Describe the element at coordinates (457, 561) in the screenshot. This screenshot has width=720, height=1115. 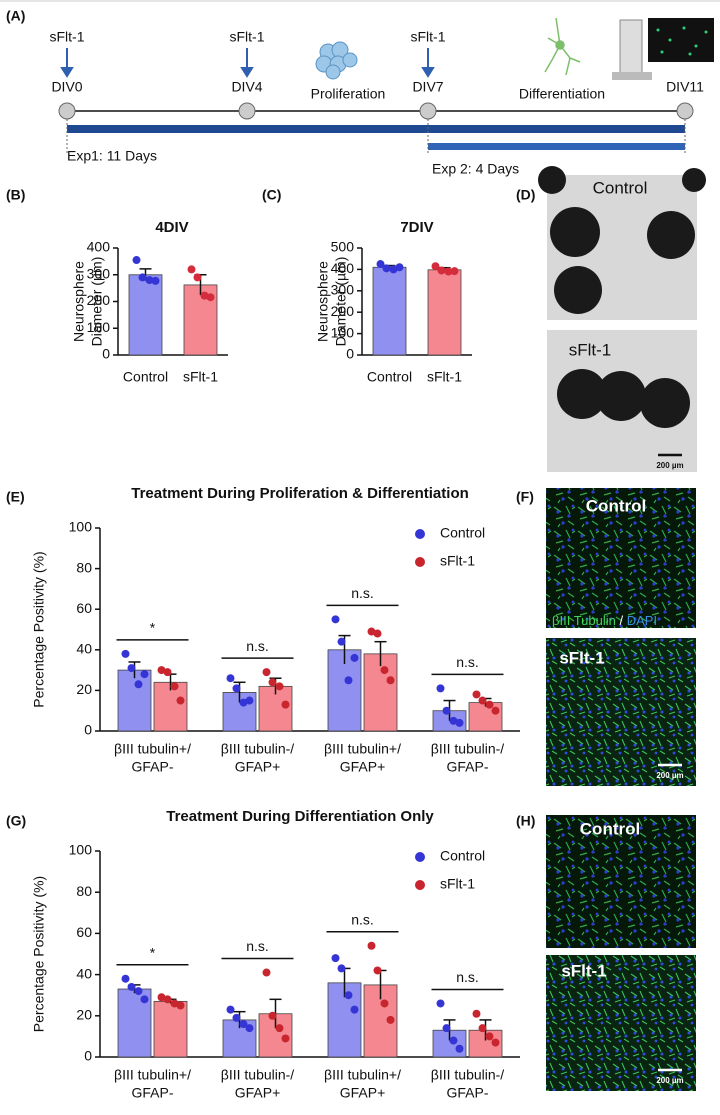
I see `legend-label: sFlt-1` at that location.